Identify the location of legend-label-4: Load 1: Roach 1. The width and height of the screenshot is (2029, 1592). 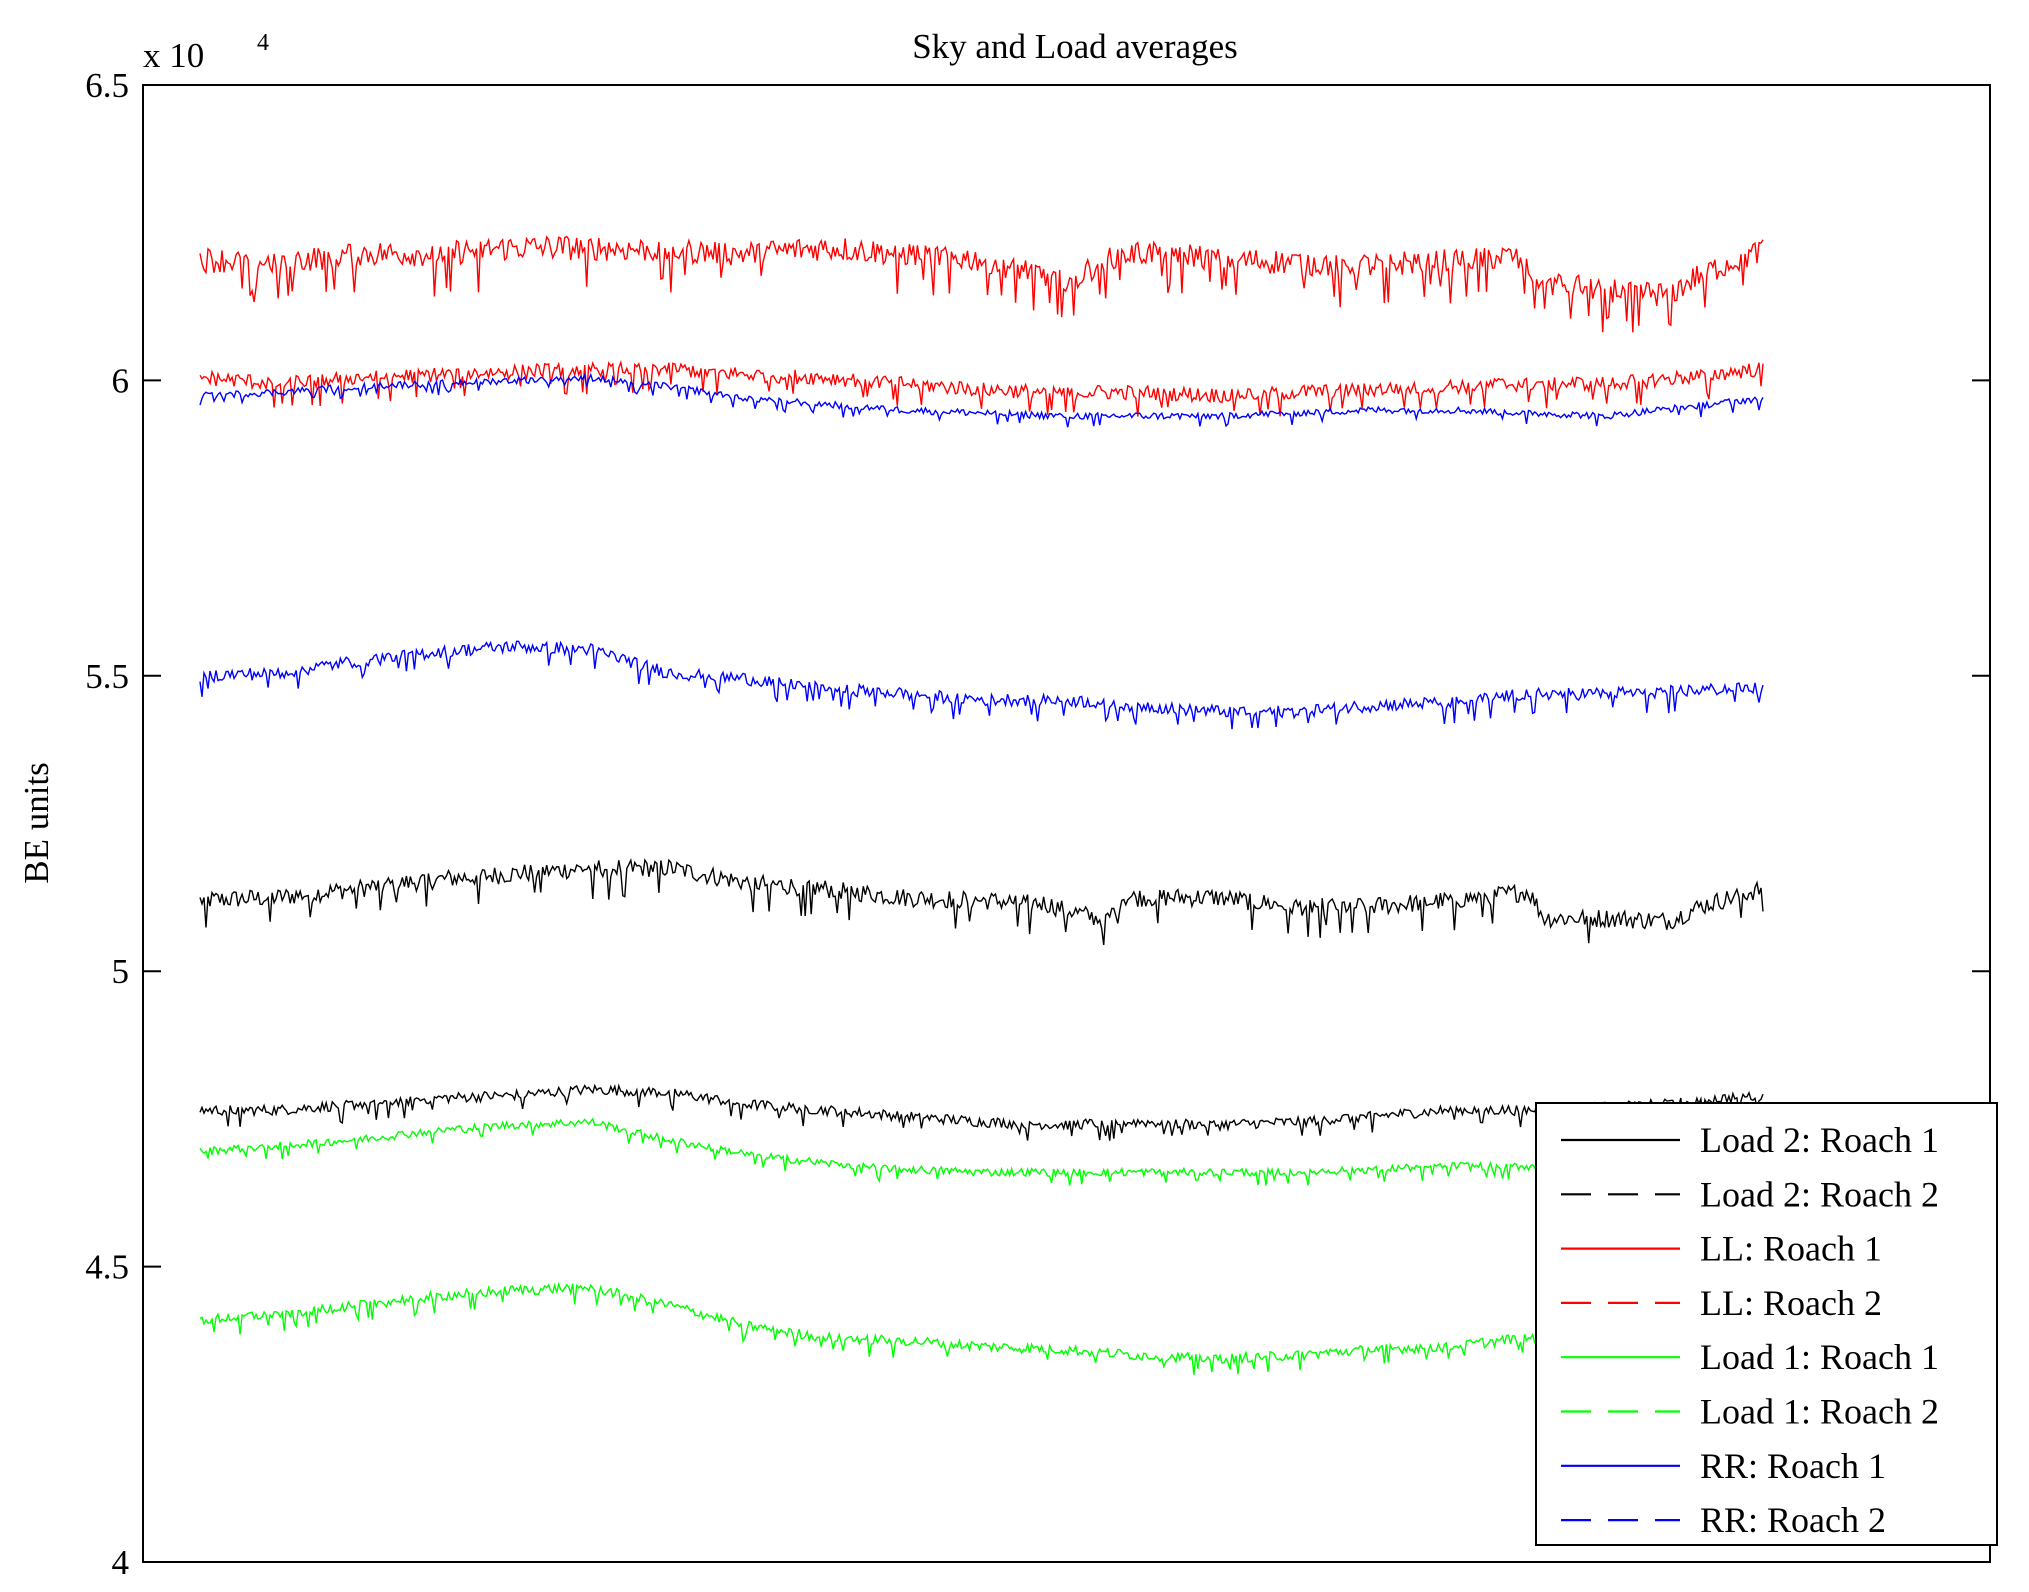
(1819, 1357).